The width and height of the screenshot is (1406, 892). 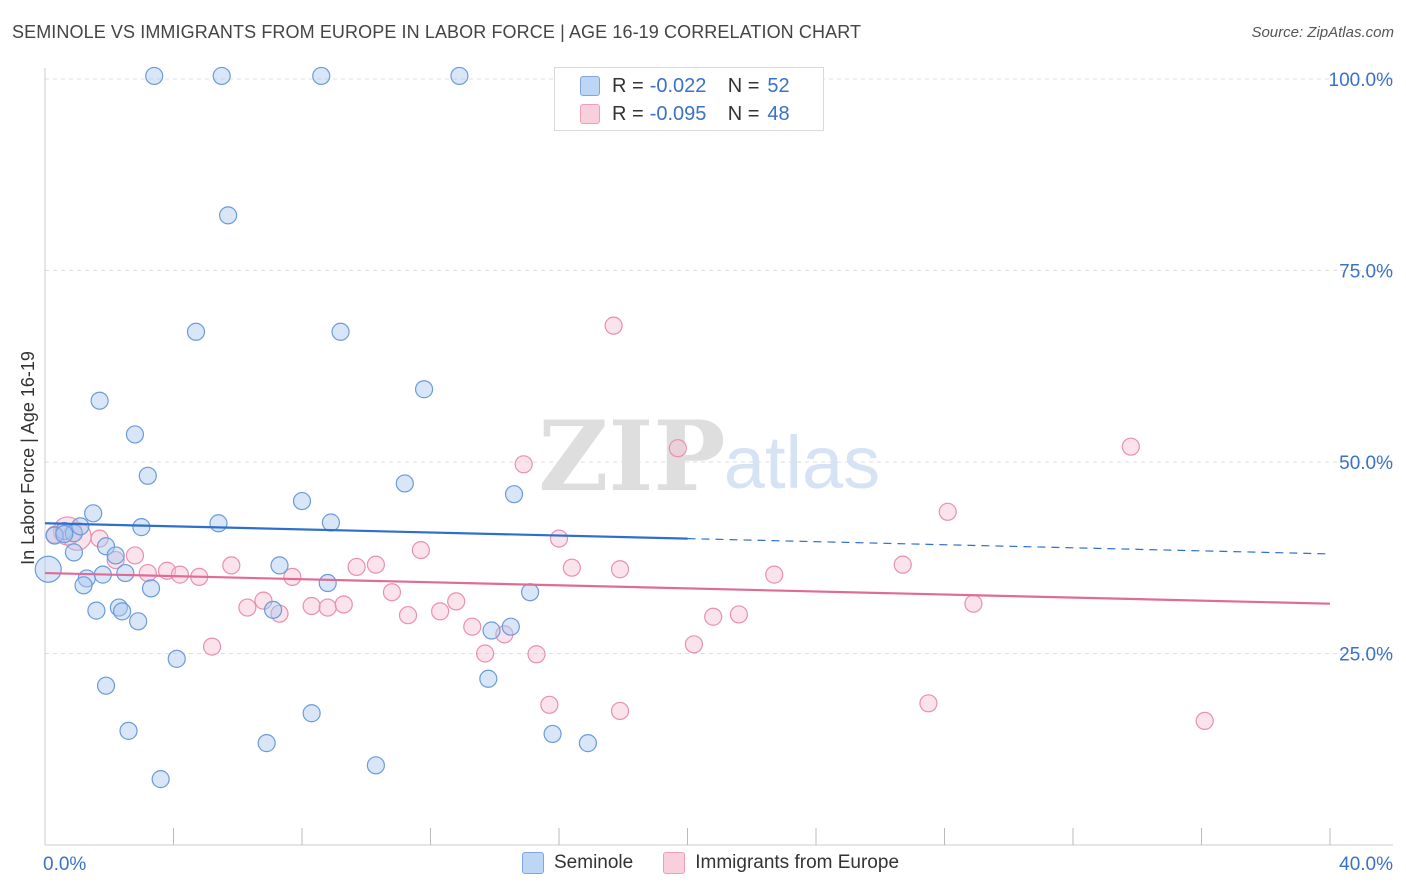 I want to click on legend-item-seminole: Seminole, so click(x=577, y=863).